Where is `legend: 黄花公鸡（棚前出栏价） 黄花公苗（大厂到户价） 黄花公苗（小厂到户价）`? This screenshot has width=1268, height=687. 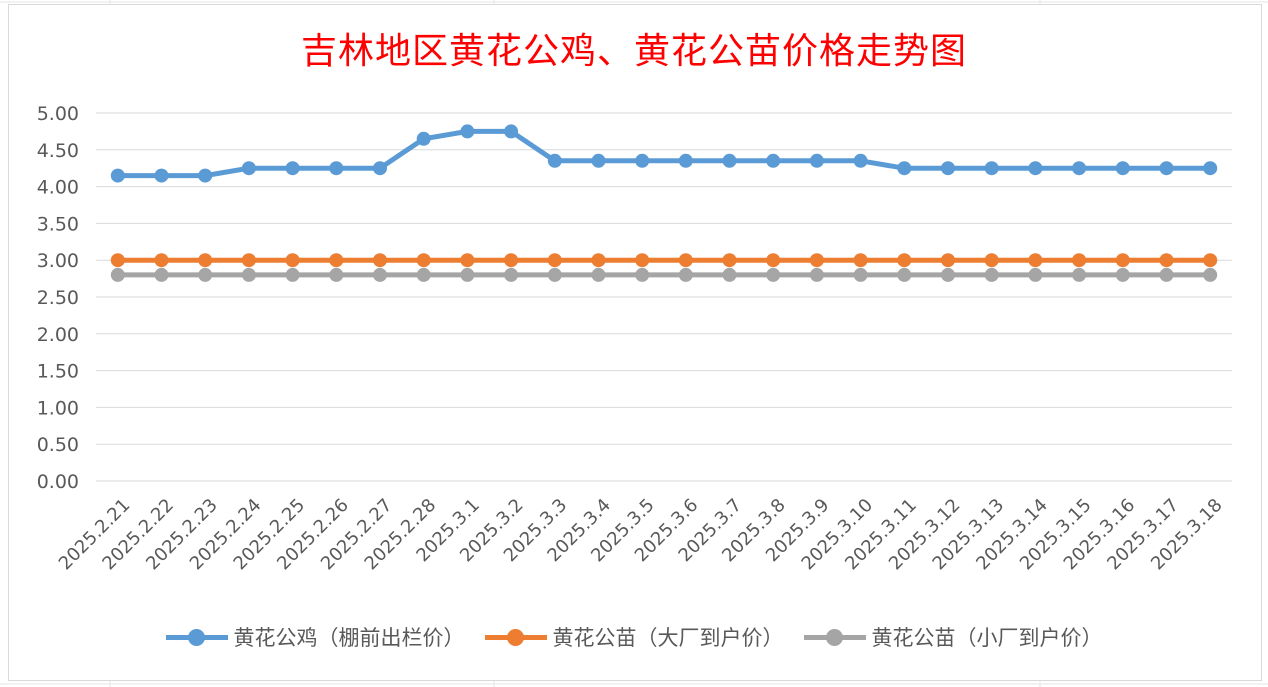
legend: 黄花公鸡（棚前出栏价） 黄花公苗（大厂到户价） 黄花公苗（小厂到户价） is located at coordinates (634, 637).